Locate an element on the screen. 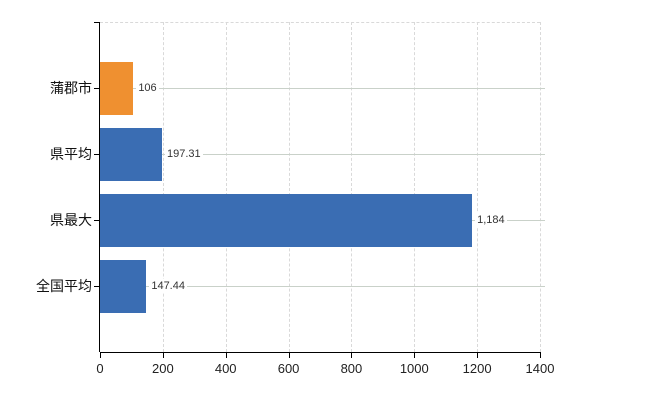 This screenshot has height=400, width=650. bar-県平均 is located at coordinates (131, 154).